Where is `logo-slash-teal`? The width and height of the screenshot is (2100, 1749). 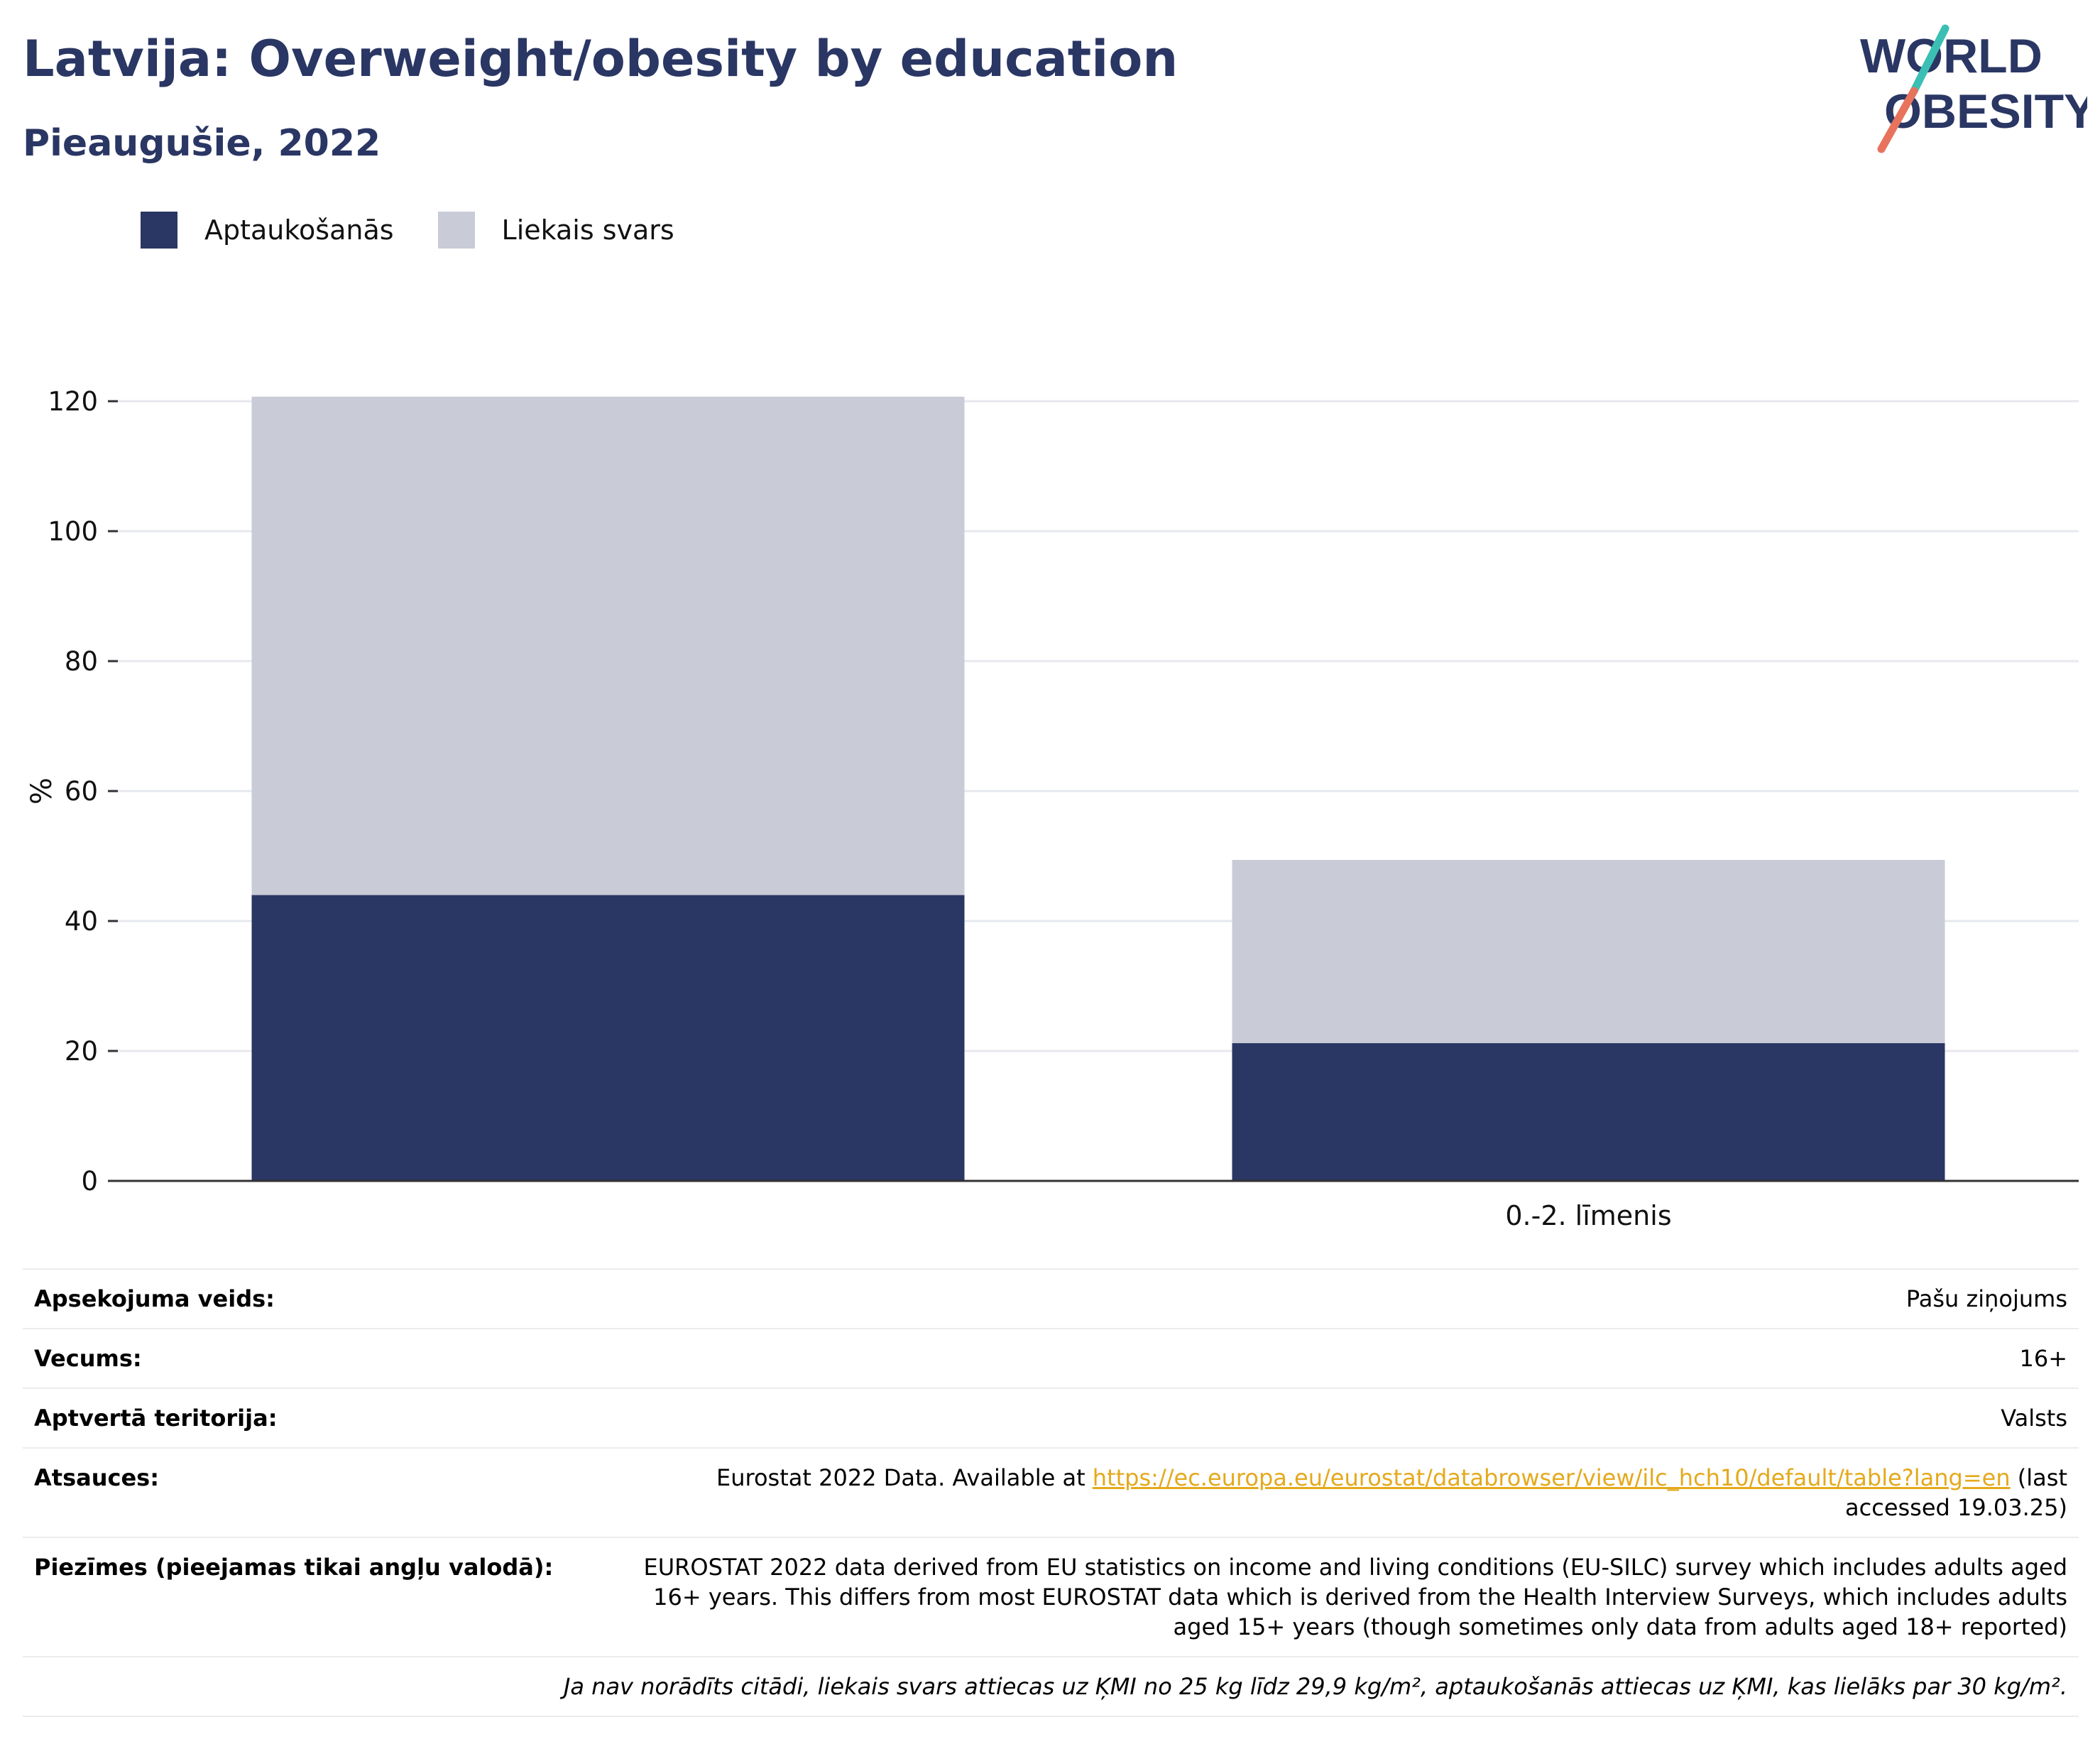 logo-slash-teal is located at coordinates (1929, 59).